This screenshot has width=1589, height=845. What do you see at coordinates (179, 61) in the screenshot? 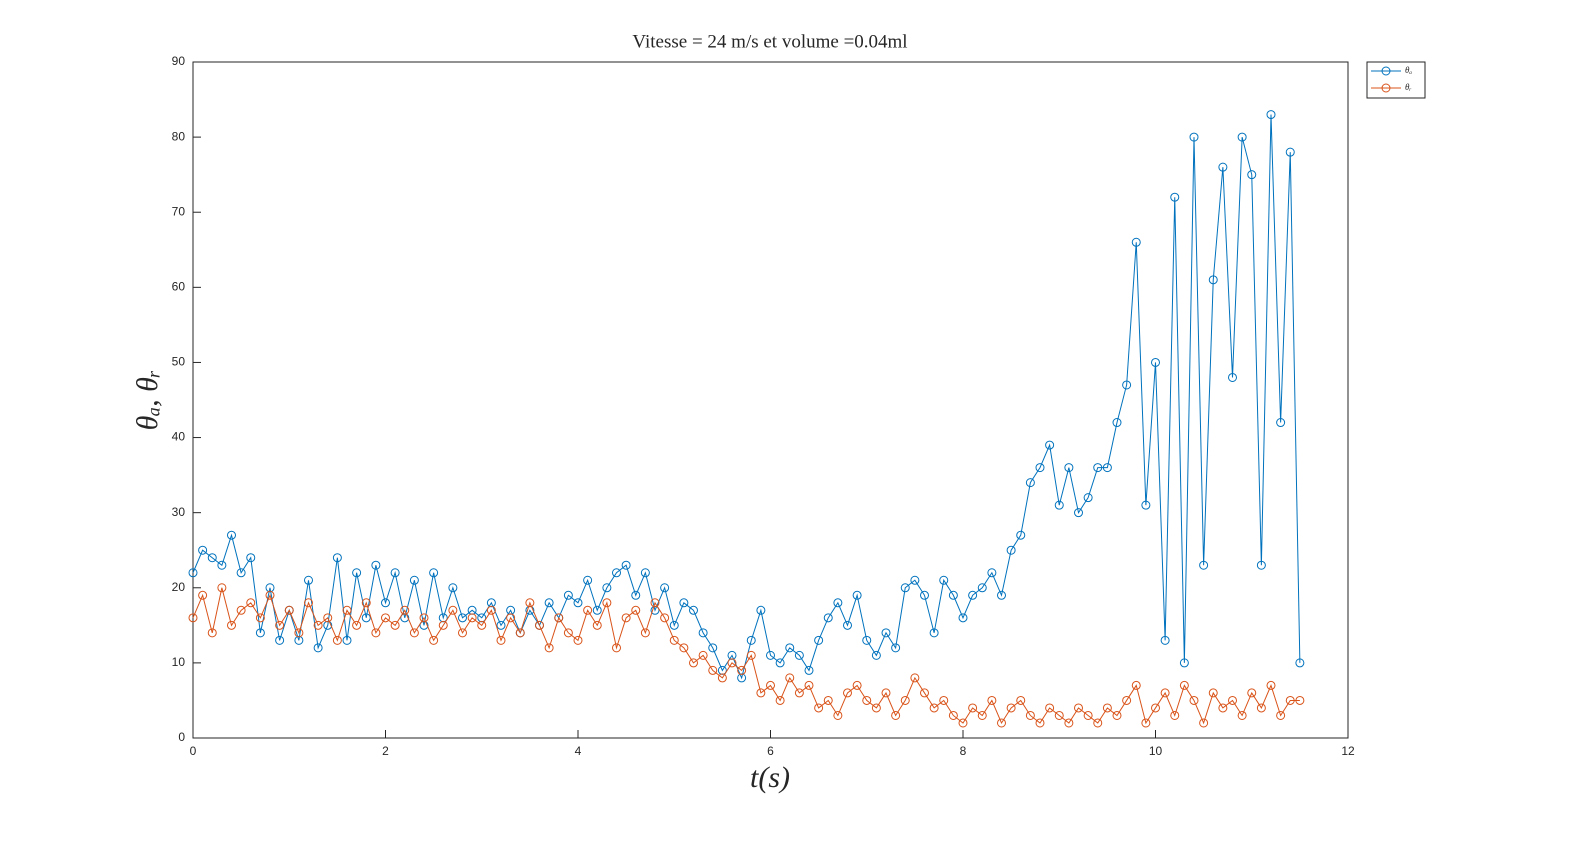
I see `y-tick-label: 90` at bounding box center [179, 61].